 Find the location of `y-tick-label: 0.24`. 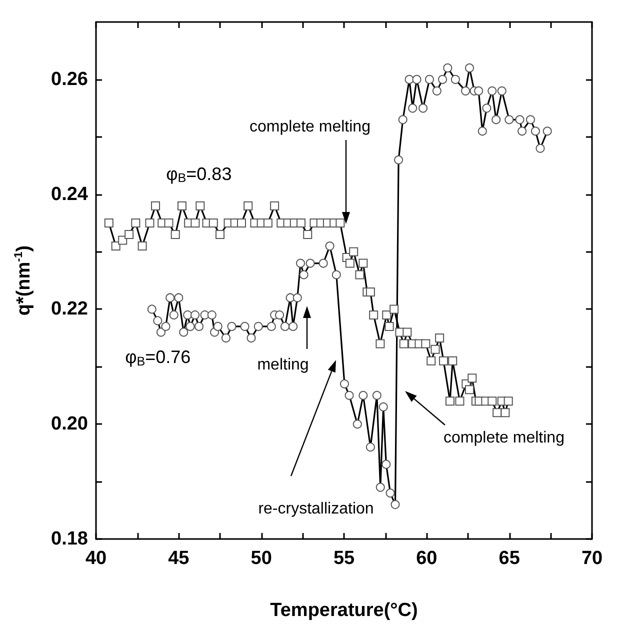

y-tick-label: 0.24 is located at coordinates (69, 194).